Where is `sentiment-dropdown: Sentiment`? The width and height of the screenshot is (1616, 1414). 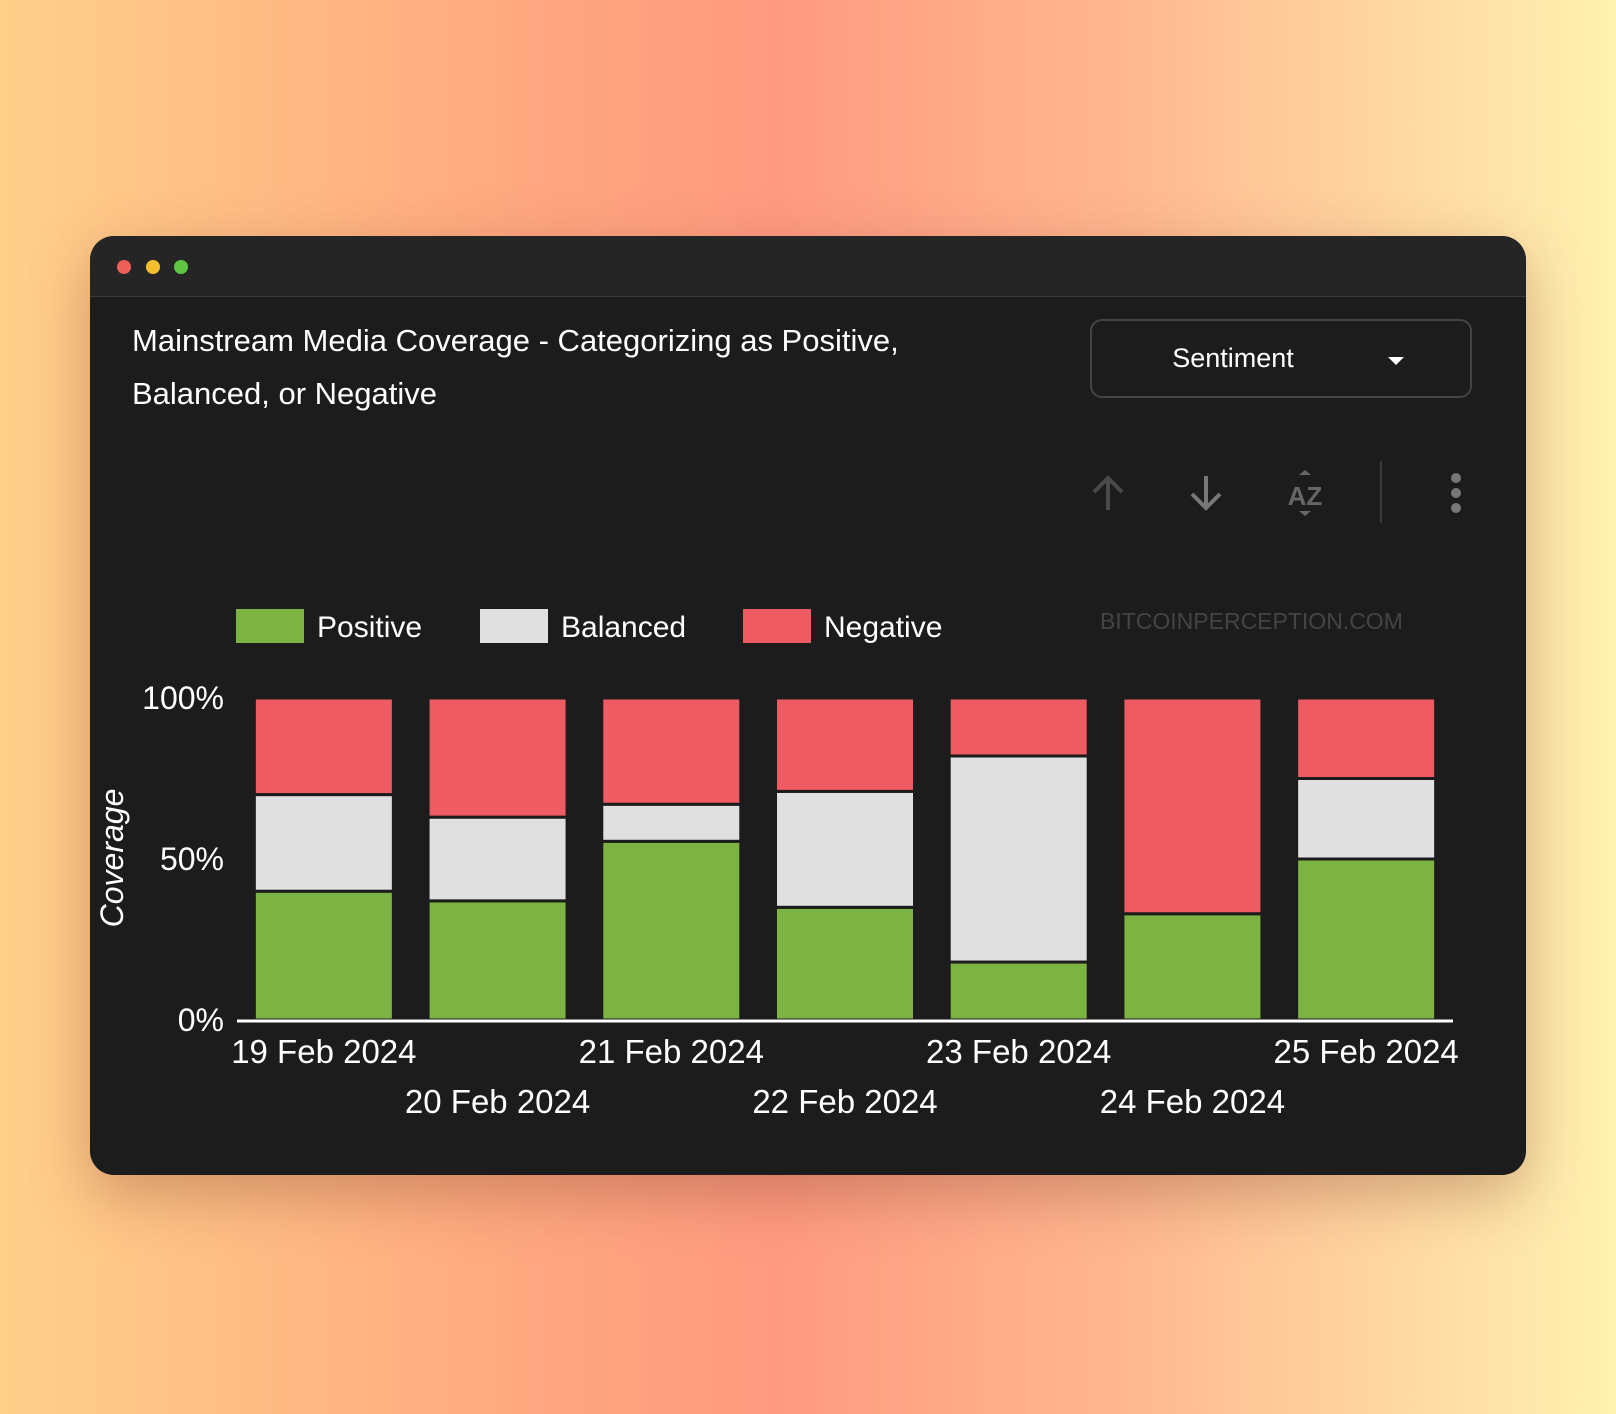
sentiment-dropdown: Sentiment is located at coordinates (1281, 358).